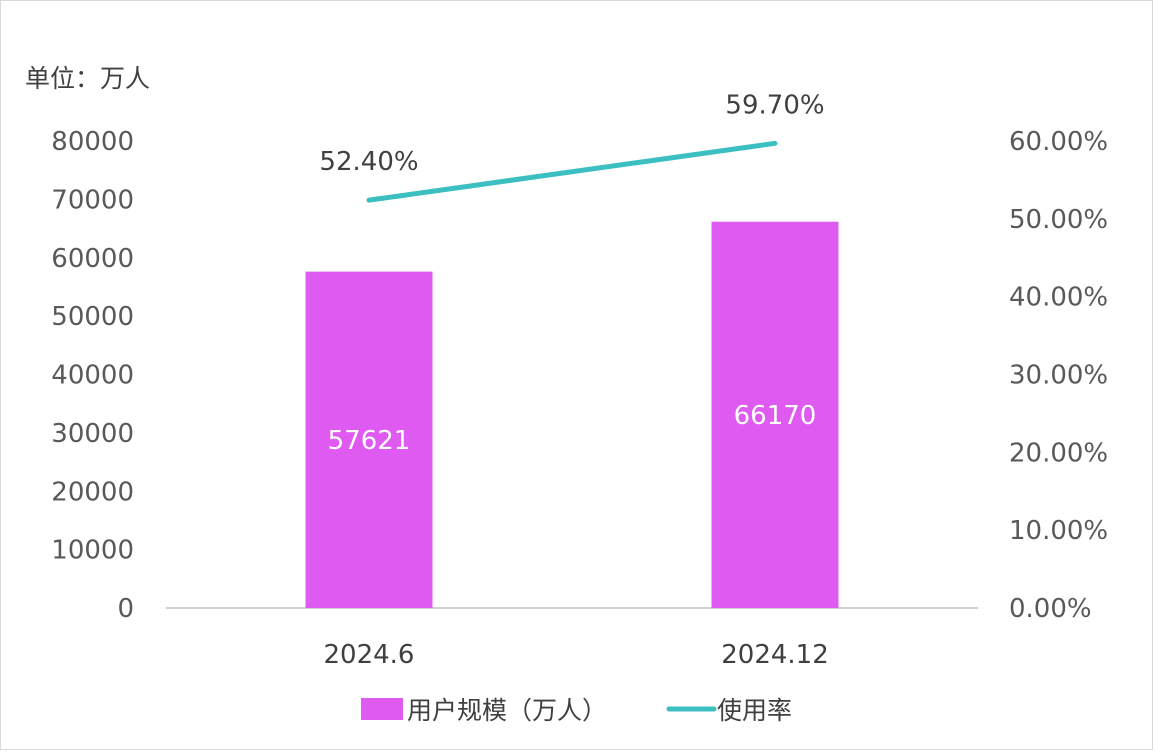  What do you see at coordinates (92, 259) in the screenshot?
I see `y-left-tick-label: 60000` at bounding box center [92, 259].